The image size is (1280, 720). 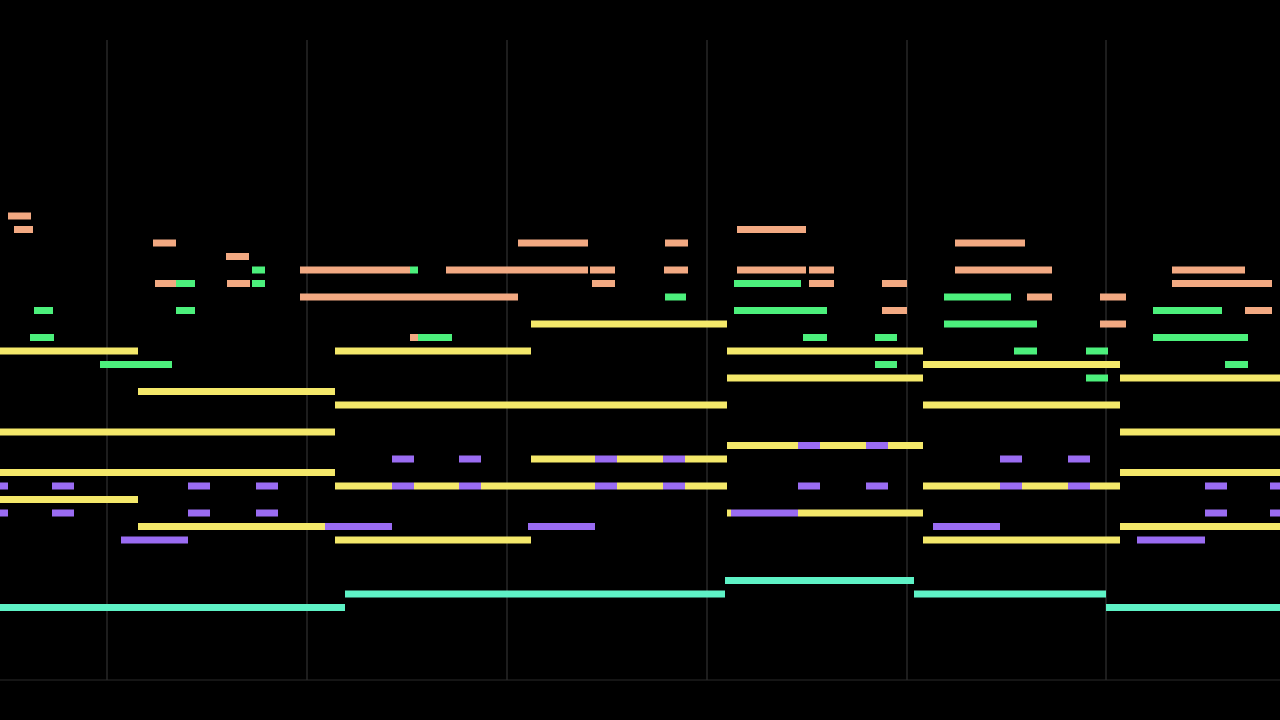 What do you see at coordinates (640, 493) in the screenshot?
I see `voice-purple` at bounding box center [640, 493].